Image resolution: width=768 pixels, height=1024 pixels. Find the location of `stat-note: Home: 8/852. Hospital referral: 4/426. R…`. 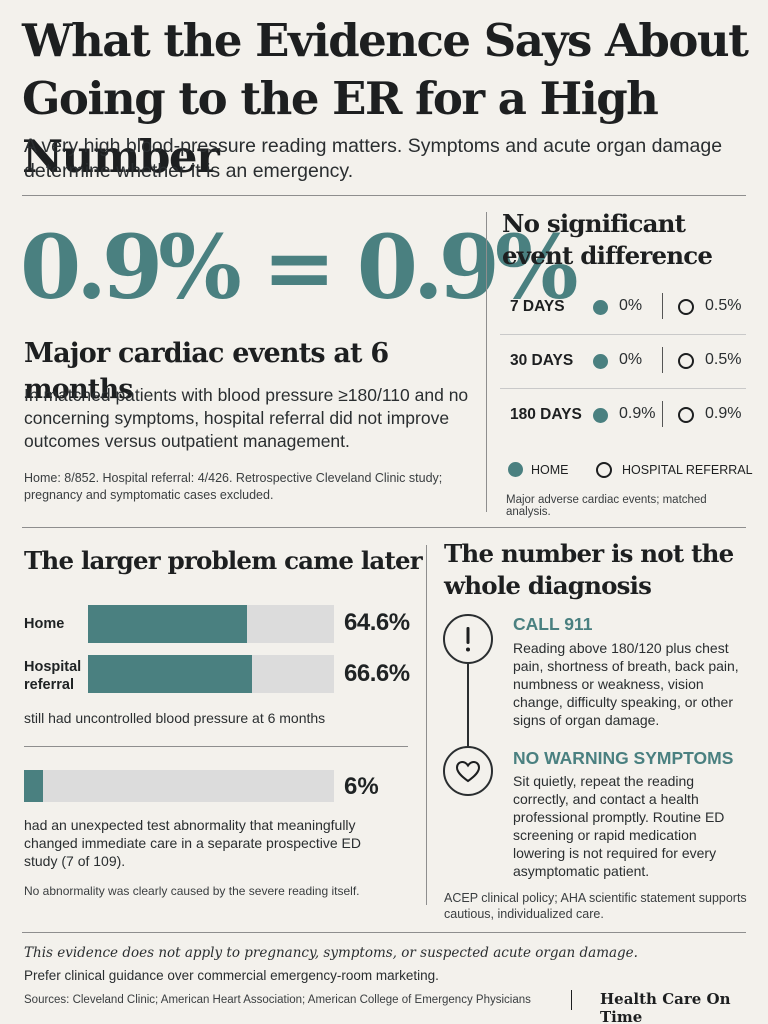

stat-note: Home: 8/852. Hospital referral: 4/426. R… is located at coordinates (233, 486).